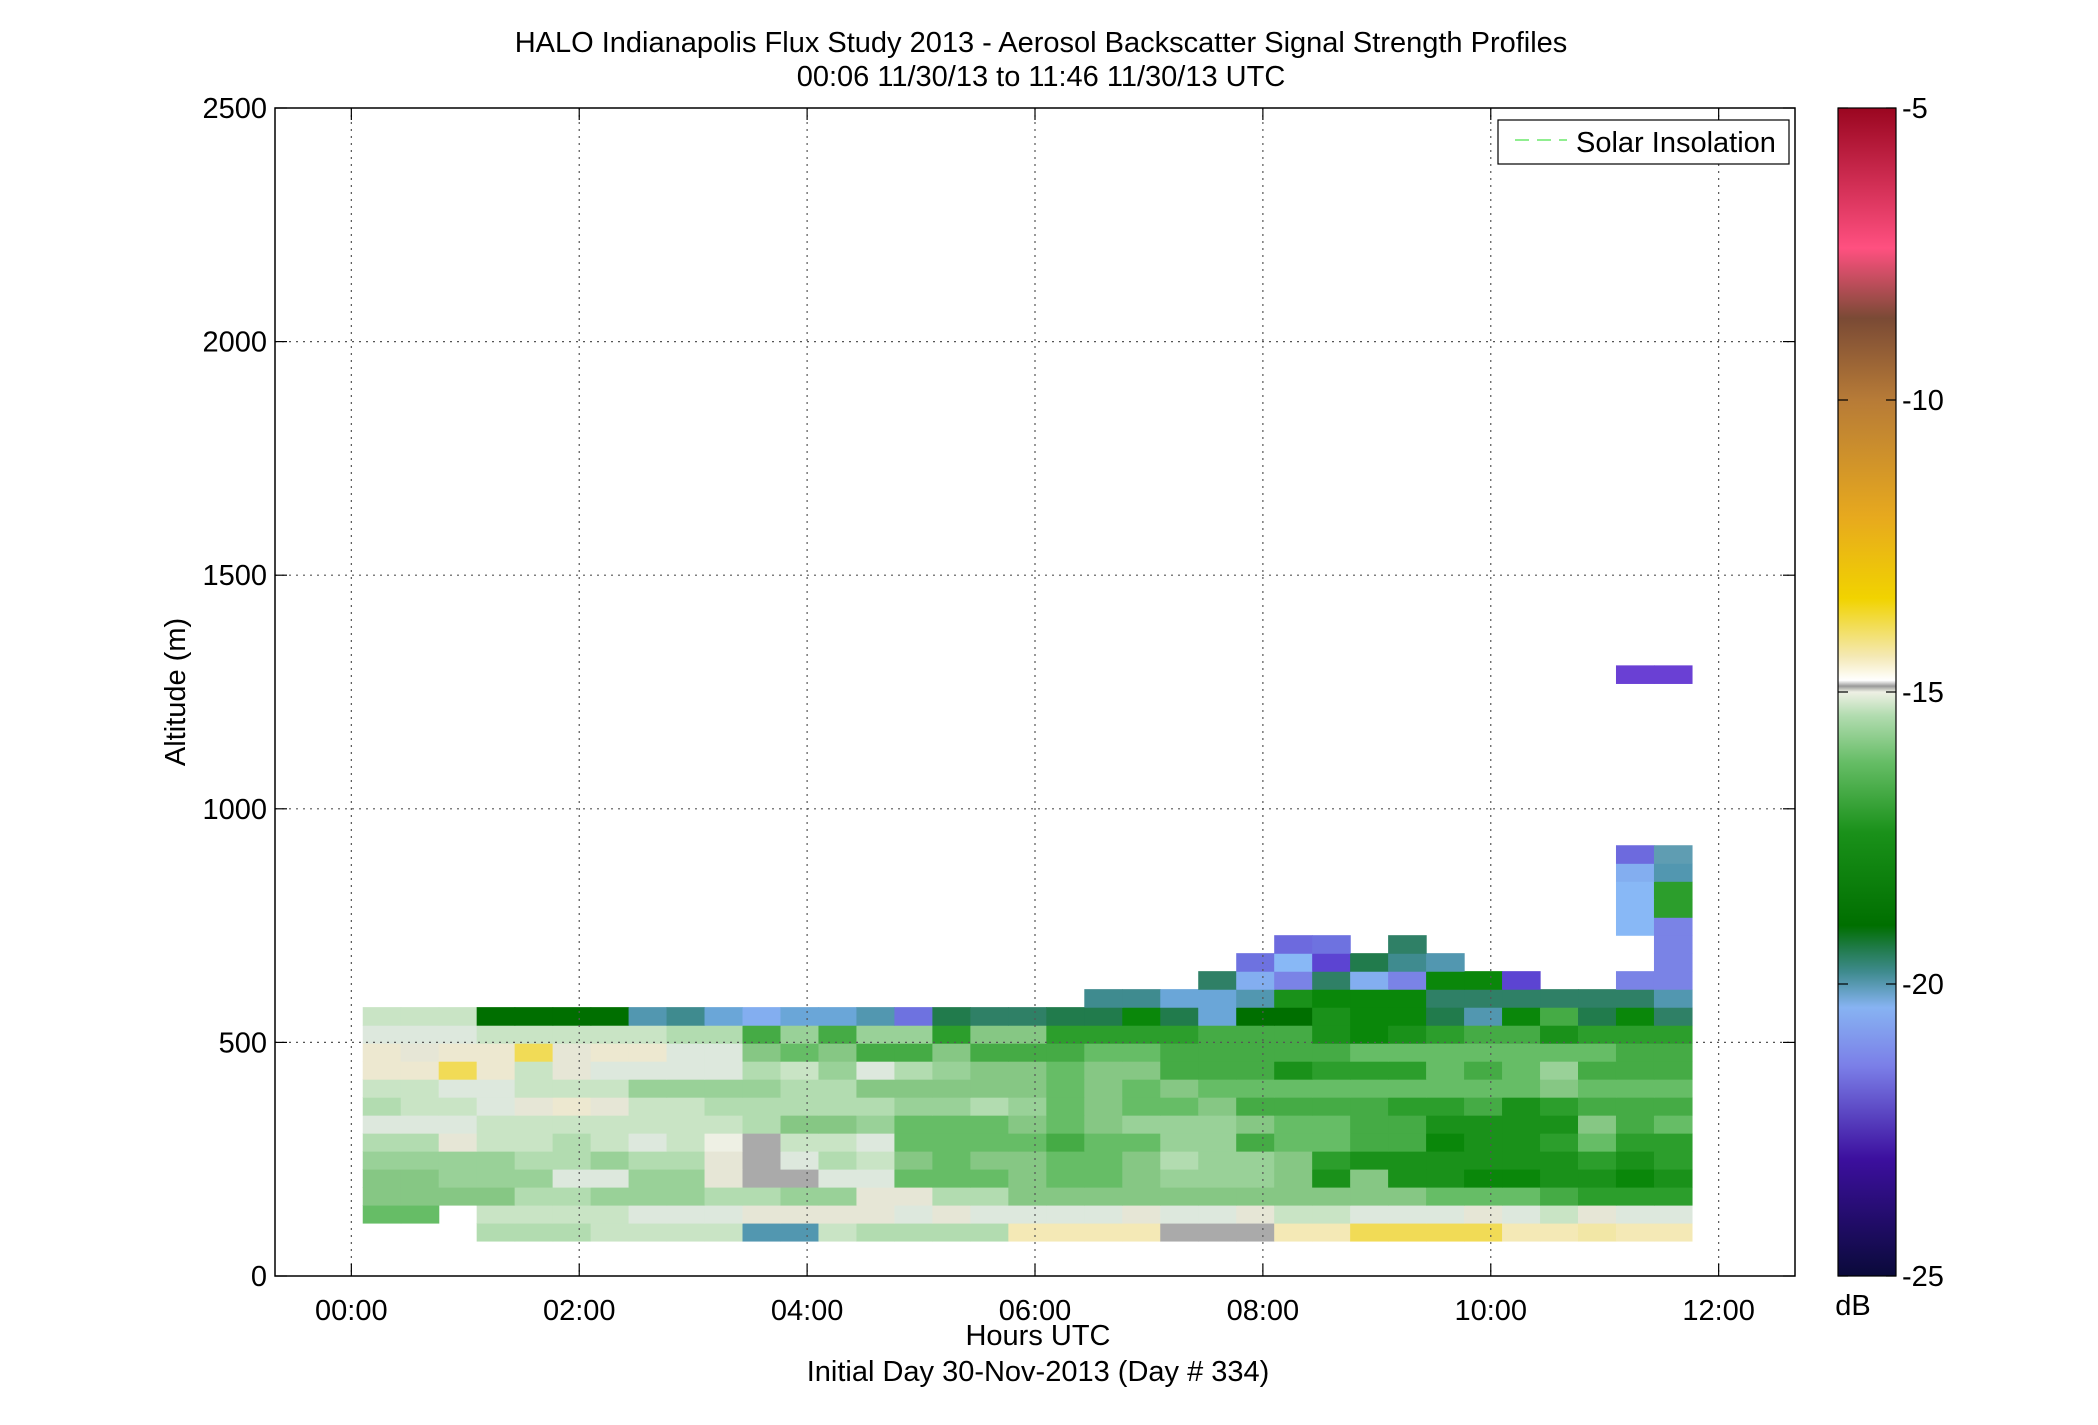  Describe the element at coordinates (1041, 77) in the screenshot. I see `chart-subtitle: 00:06 11/30/13 to 11:46 11/30/13 UTC` at that location.